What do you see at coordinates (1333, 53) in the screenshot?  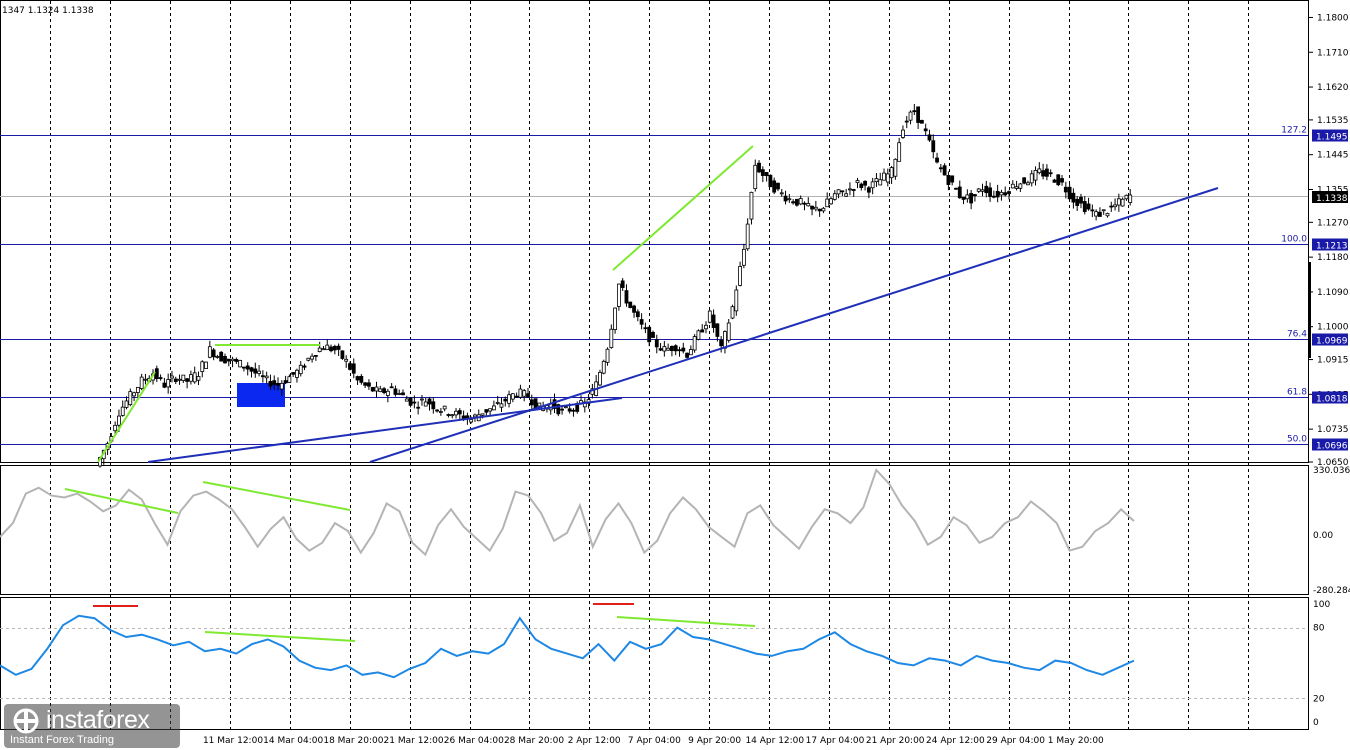 I see `price-tick-label: 1.1710` at bounding box center [1333, 53].